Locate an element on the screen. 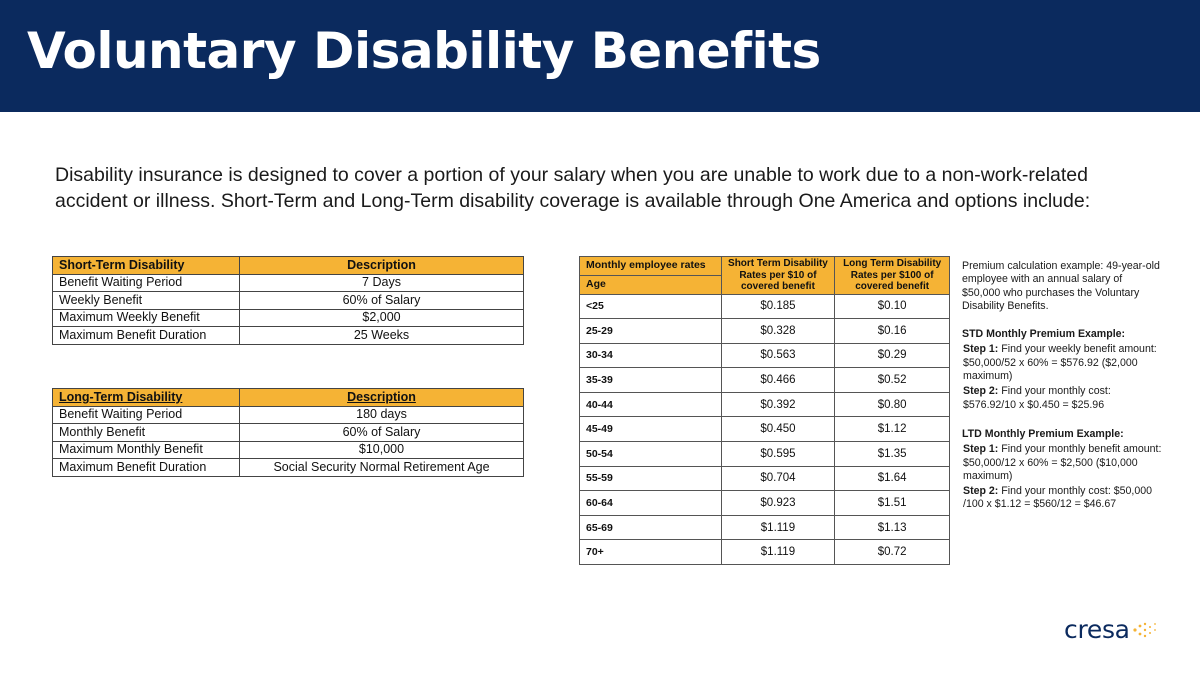 The height and width of the screenshot is (674, 1200). rate-age: 30-34 is located at coordinates (650, 355).